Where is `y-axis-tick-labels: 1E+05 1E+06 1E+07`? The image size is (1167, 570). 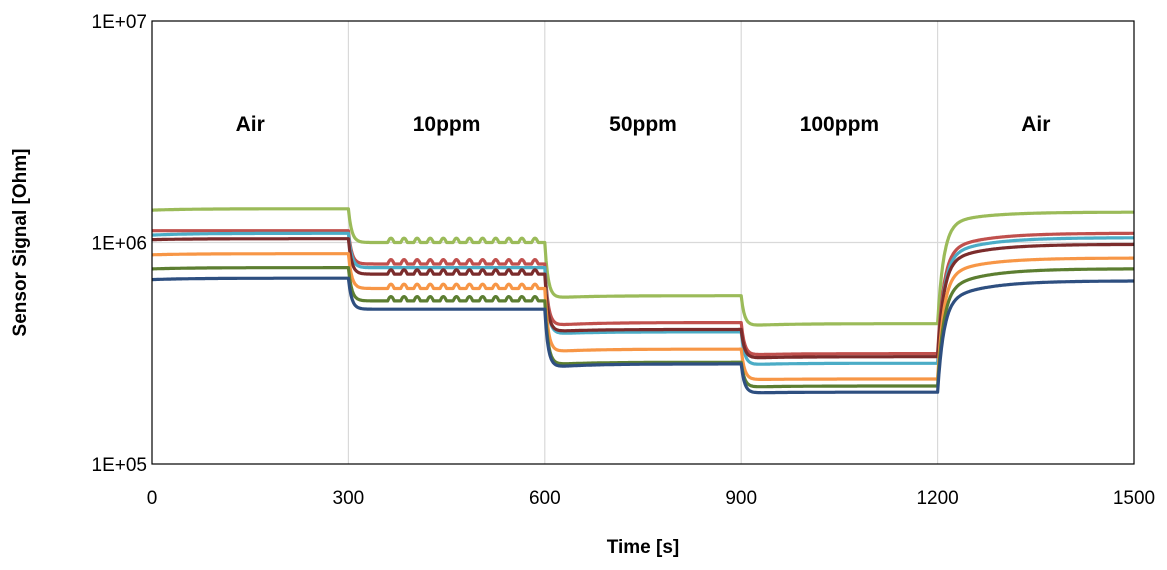 y-axis-tick-labels: 1E+05 1E+06 1E+07 is located at coordinates (119, 244).